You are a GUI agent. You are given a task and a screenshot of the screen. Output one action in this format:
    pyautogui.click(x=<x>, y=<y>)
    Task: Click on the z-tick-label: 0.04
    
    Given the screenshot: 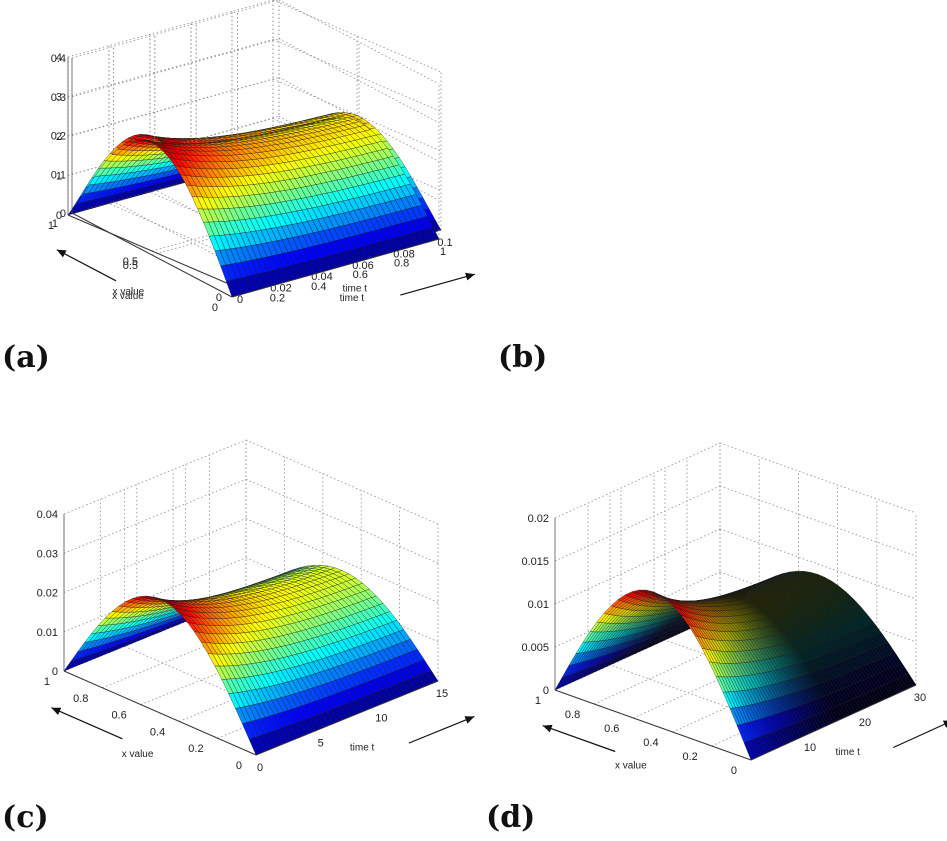 What is the action you would take?
    pyautogui.click(x=47, y=515)
    